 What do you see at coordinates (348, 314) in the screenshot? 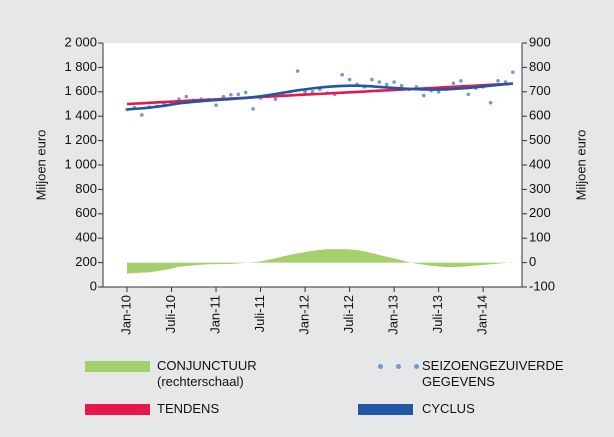
I see `x-tick-label: Juli-12` at bounding box center [348, 314].